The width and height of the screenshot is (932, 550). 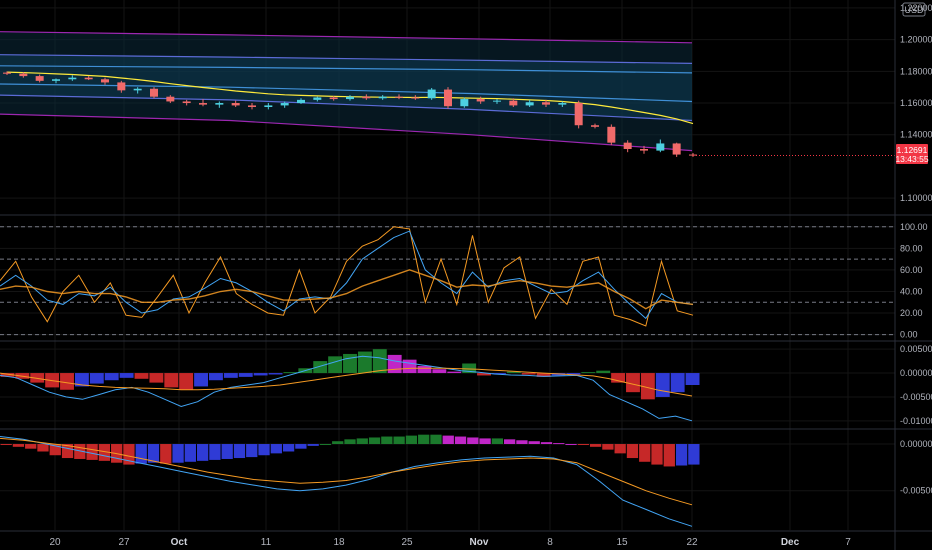 What do you see at coordinates (914, 9) in the screenshot?
I see `currency-label: USD` at bounding box center [914, 9].